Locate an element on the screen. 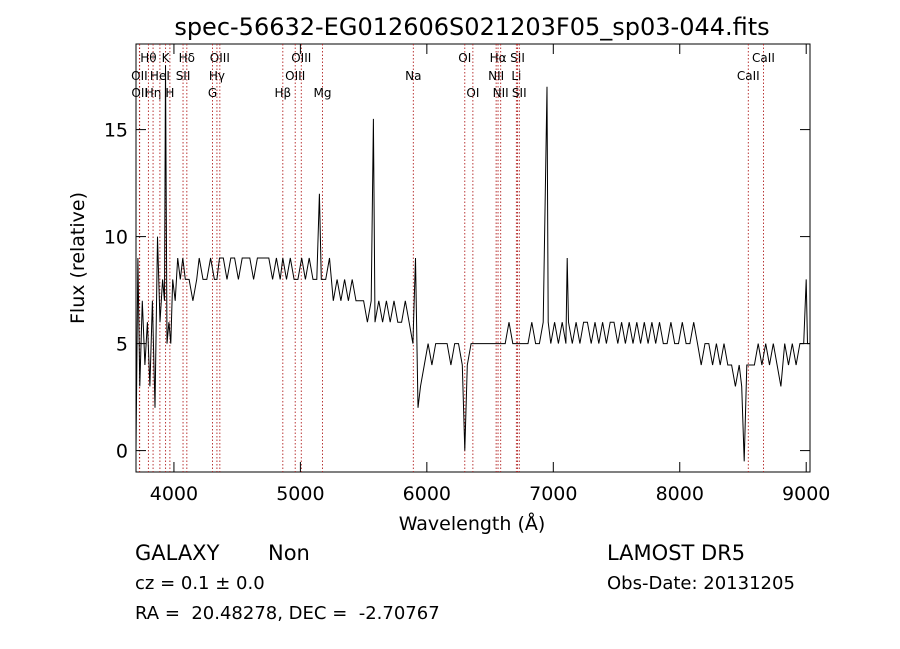  line-marker-label: Hγ is located at coordinates (217, 76).